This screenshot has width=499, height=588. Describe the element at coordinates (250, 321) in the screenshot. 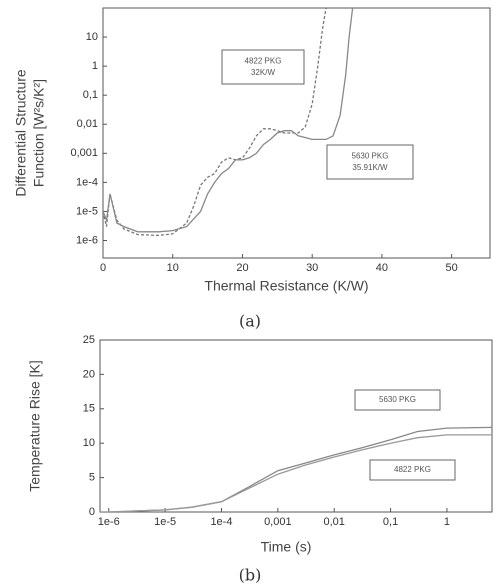

I see `caption: (a)` at that location.